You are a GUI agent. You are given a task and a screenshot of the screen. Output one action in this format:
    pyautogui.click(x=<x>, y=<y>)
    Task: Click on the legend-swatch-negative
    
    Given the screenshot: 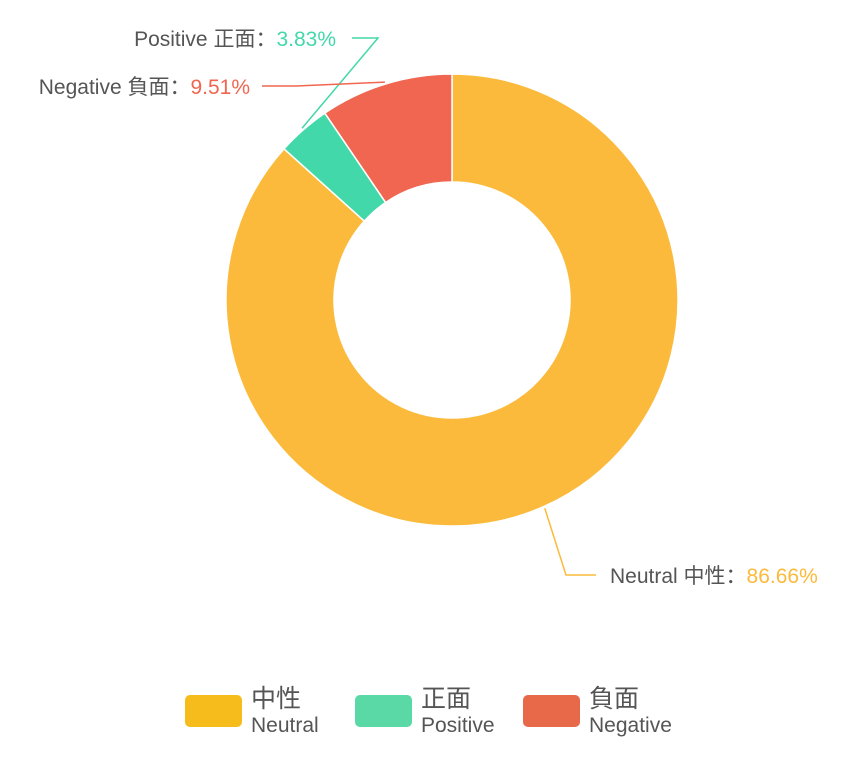 What is the action you would take?
    pyautogui.click(x=551, y=711)
    